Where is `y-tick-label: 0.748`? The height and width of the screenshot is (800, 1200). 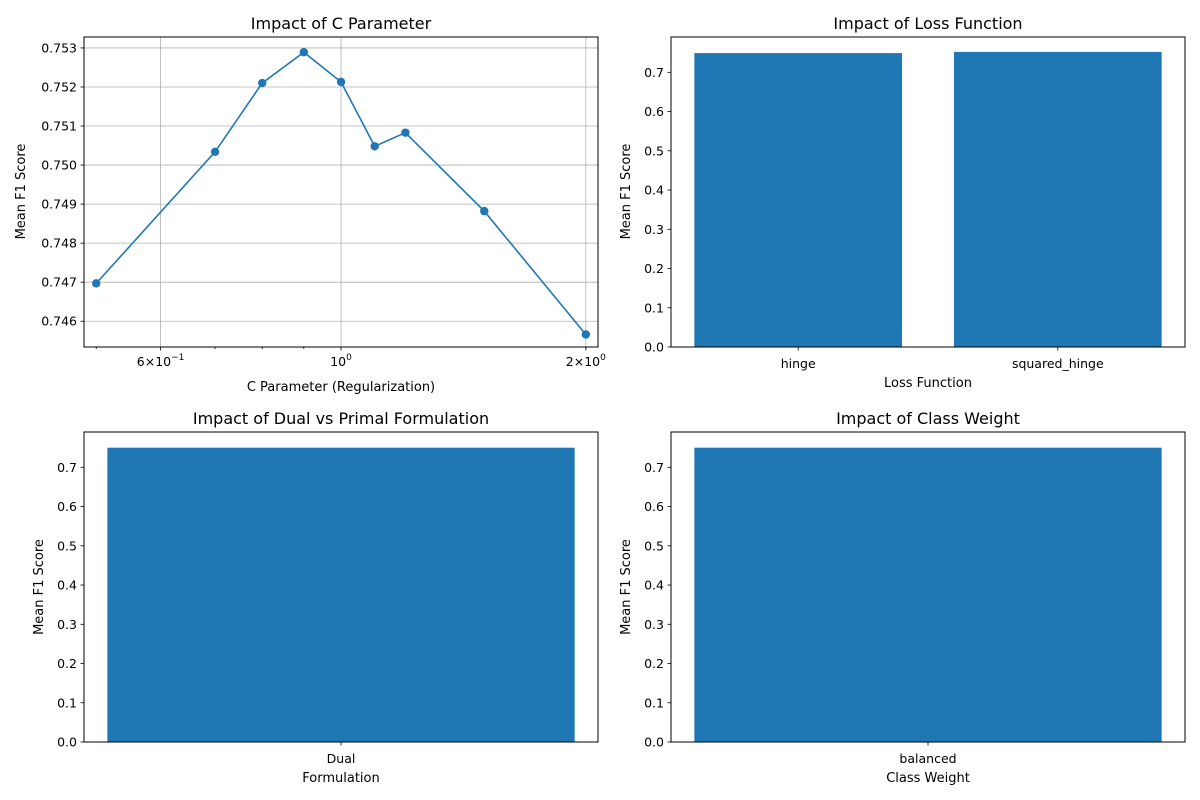
y-tick-label: 0.748 is located at coordinates (59, 243).